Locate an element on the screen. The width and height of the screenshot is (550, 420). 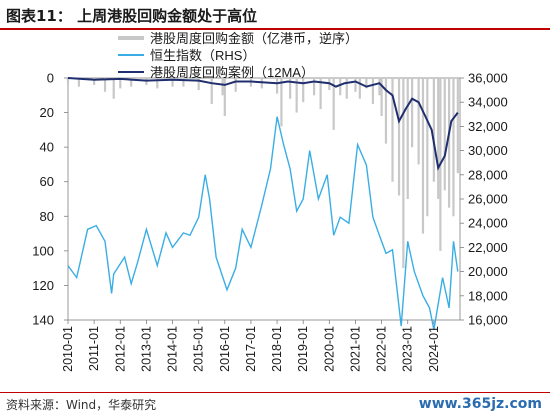
figure-title: 图表11： 上周港股回购金额处于高位 is located at coordinates (132, 16).